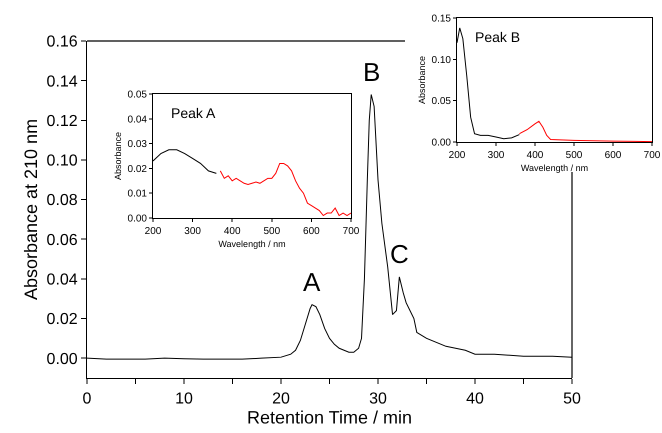 The width and height of the screenshot is (662, 433). Describe the element at coordinates (30, 209) in the screenshot. I see `y-axis-title: Absorbance at 210 nm` at that location.